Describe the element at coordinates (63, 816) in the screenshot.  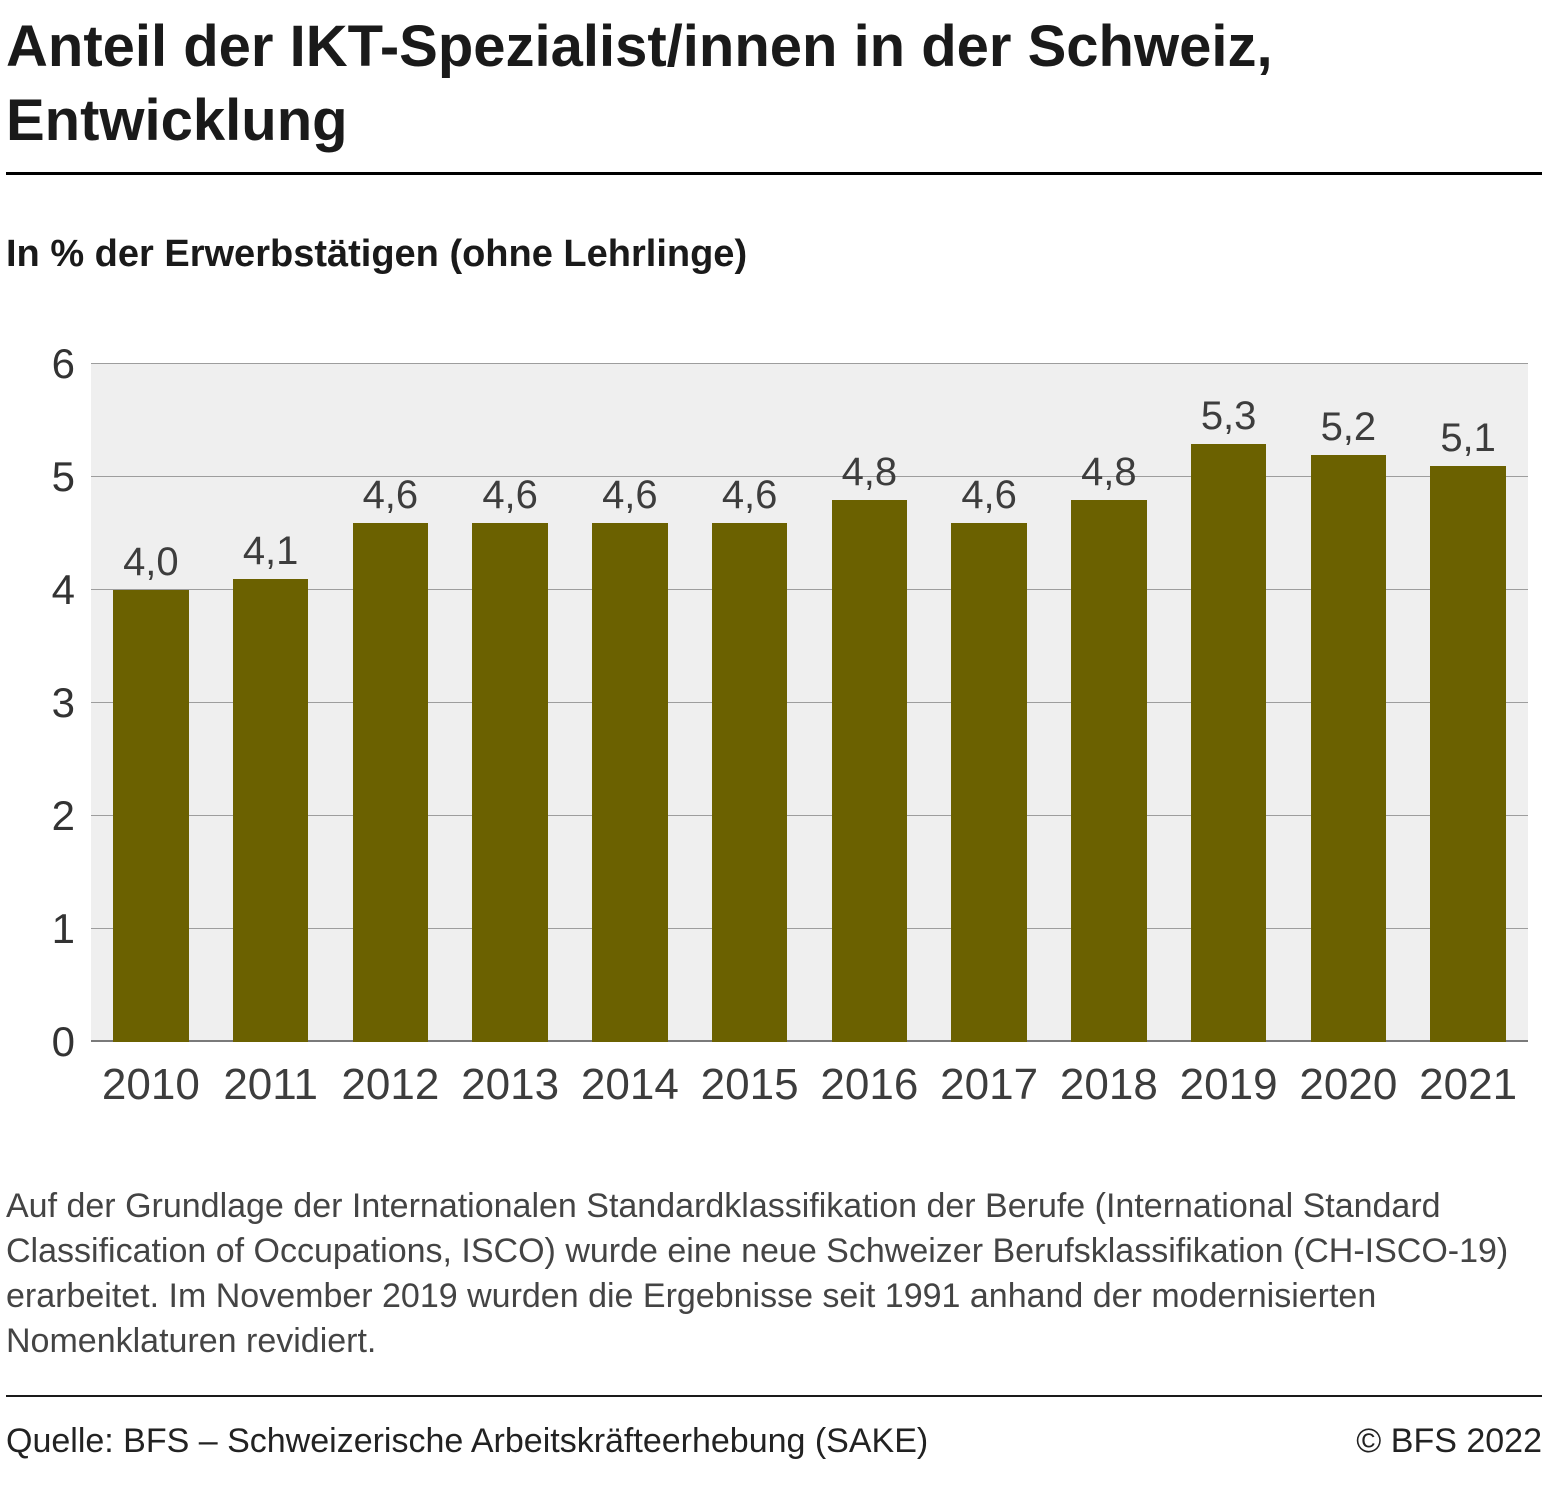
I see `y-axis-tick-label: 2` at that location.